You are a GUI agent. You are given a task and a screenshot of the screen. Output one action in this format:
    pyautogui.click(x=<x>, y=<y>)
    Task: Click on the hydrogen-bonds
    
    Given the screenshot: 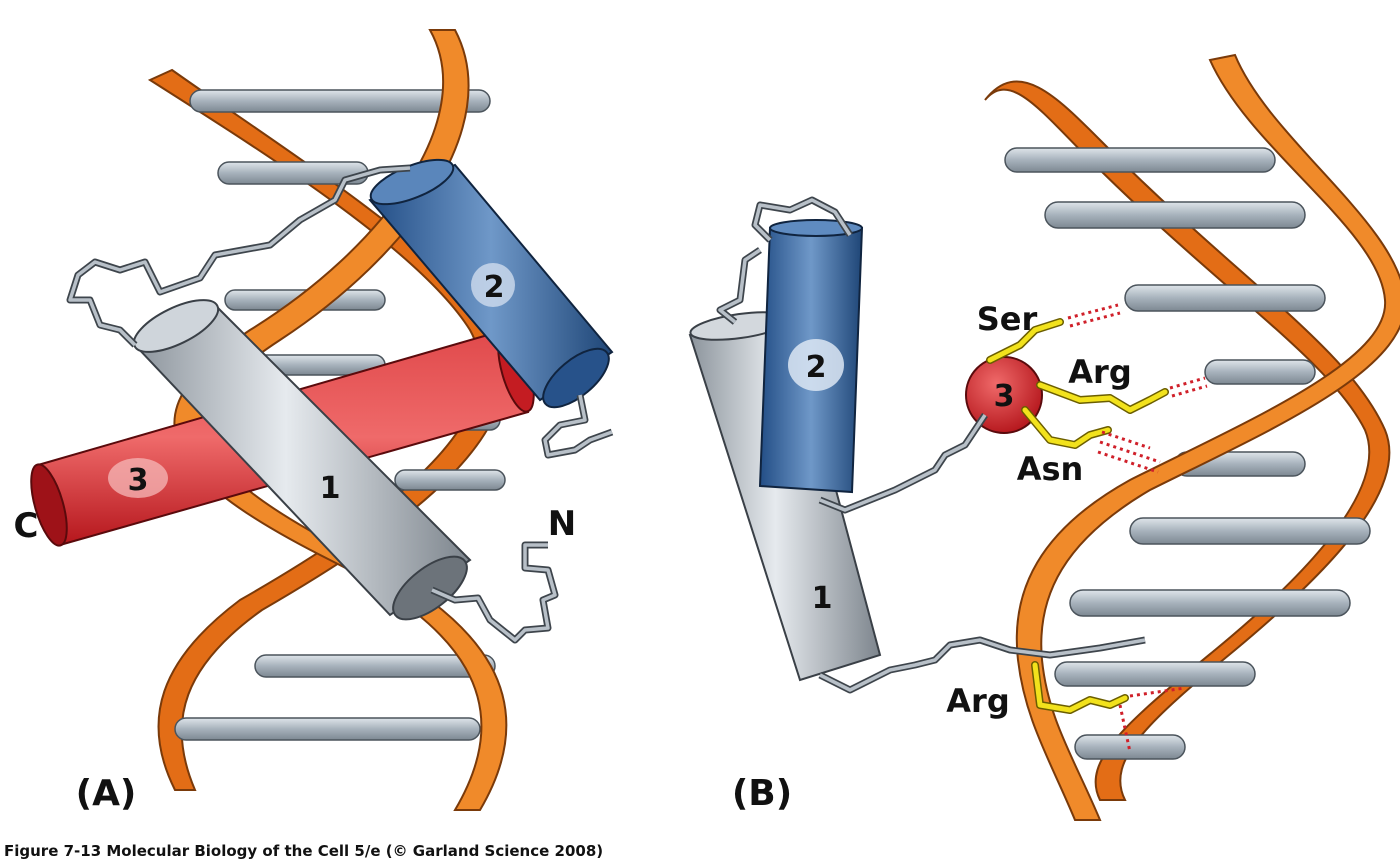 What is the action you would take?
    pyautogui.click(x=1137, y=528)
    